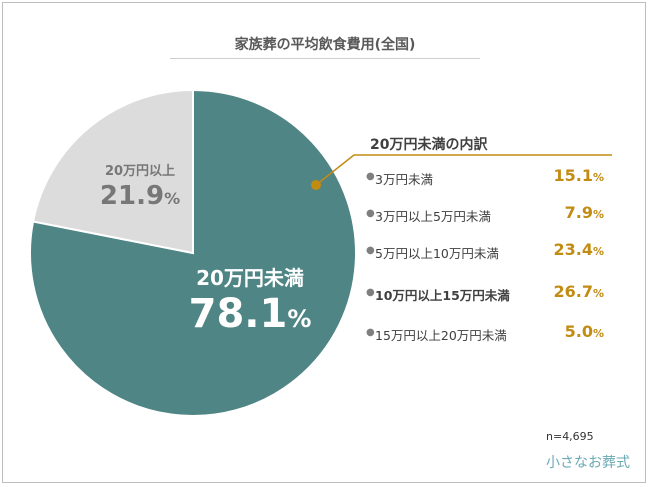 The height and width of the screenshot is (487, 650). I want to click on title-underline, so click(325, 58).